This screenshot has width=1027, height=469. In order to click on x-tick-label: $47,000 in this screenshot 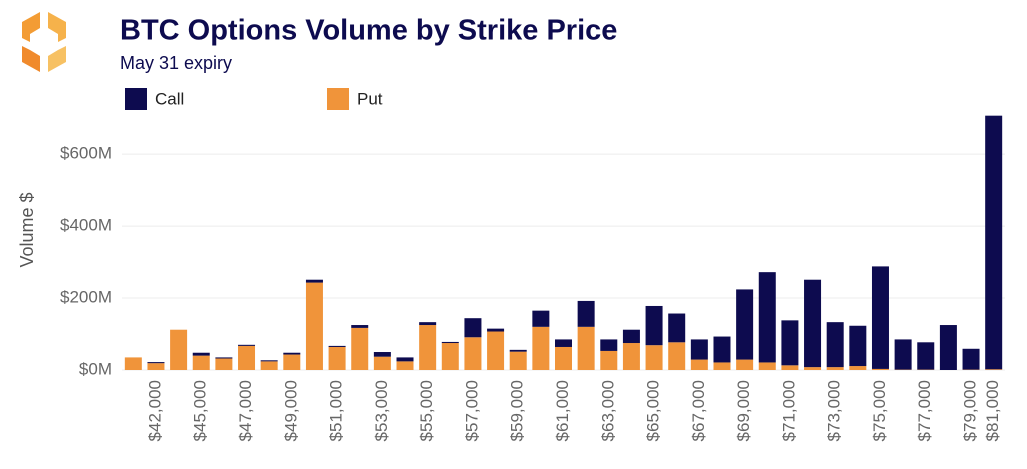, I will do `click(245, 410)`.